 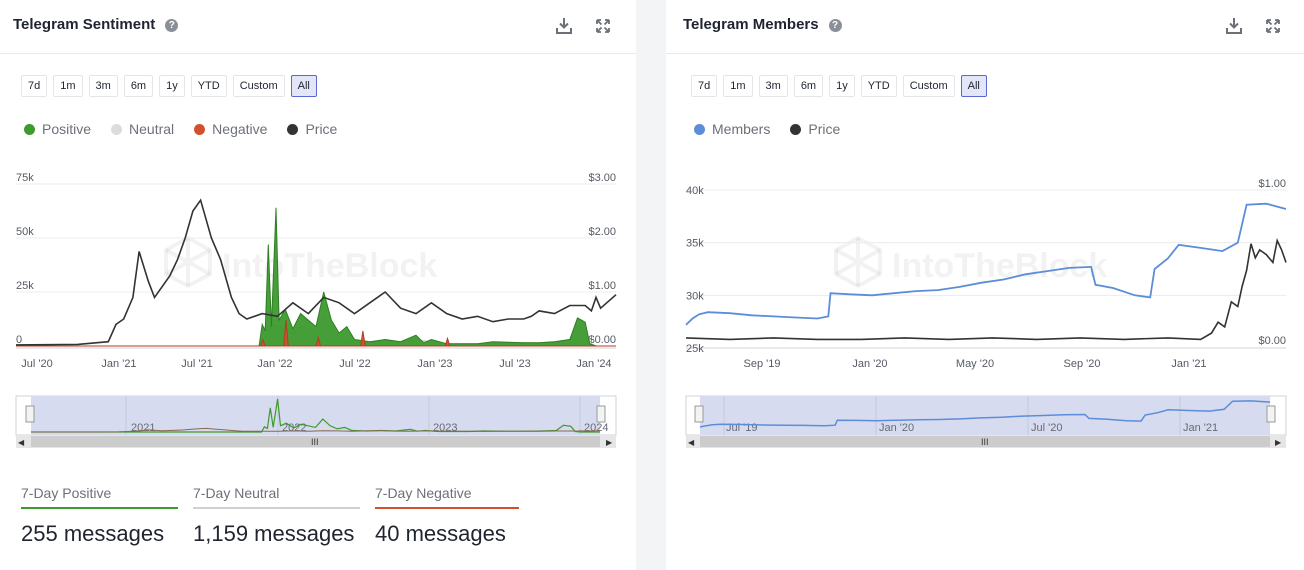 What do you see at coordinates (695, 244) in the screenshot?
I see `y-tick-label: 35k` at bounding box center [695, 244].